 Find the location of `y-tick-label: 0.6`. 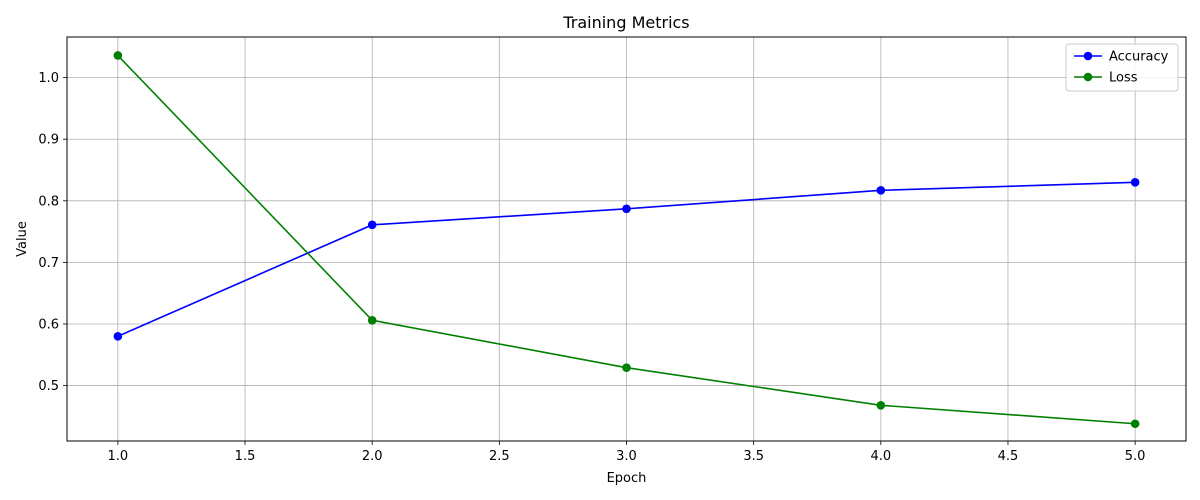

y-tick-label: 0.6 is located at coordinates (48, 324).